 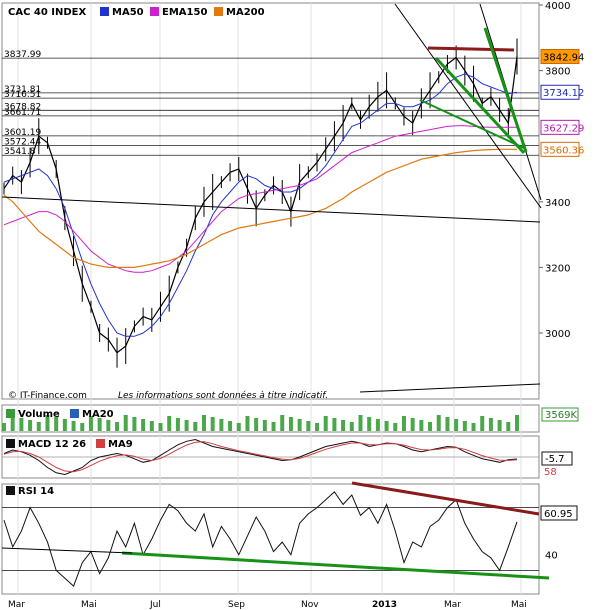 What do you see at coordinates (22, 142) in the screenshot?
I see `level-label: 3572.44` at bounding box center [22, 142].